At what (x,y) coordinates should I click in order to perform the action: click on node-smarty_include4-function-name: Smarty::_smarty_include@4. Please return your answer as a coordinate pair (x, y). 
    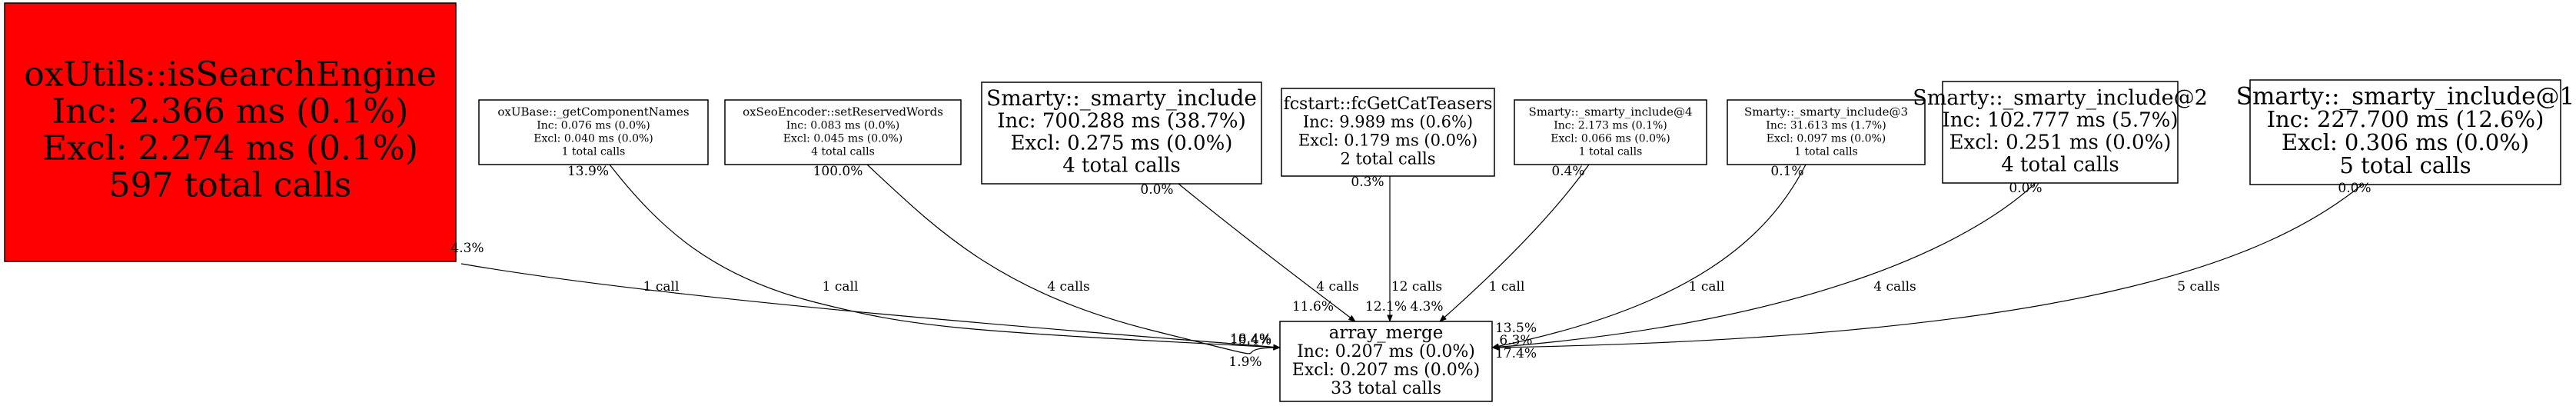
    Looking at the image, I should click on (1610, 112).